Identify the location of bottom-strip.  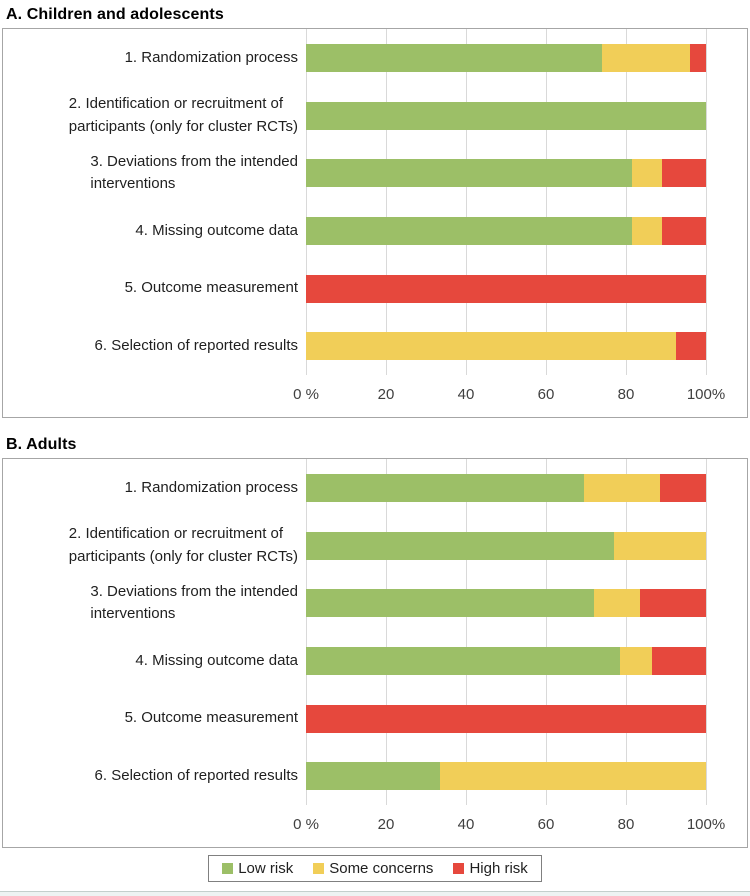
(375, 893).